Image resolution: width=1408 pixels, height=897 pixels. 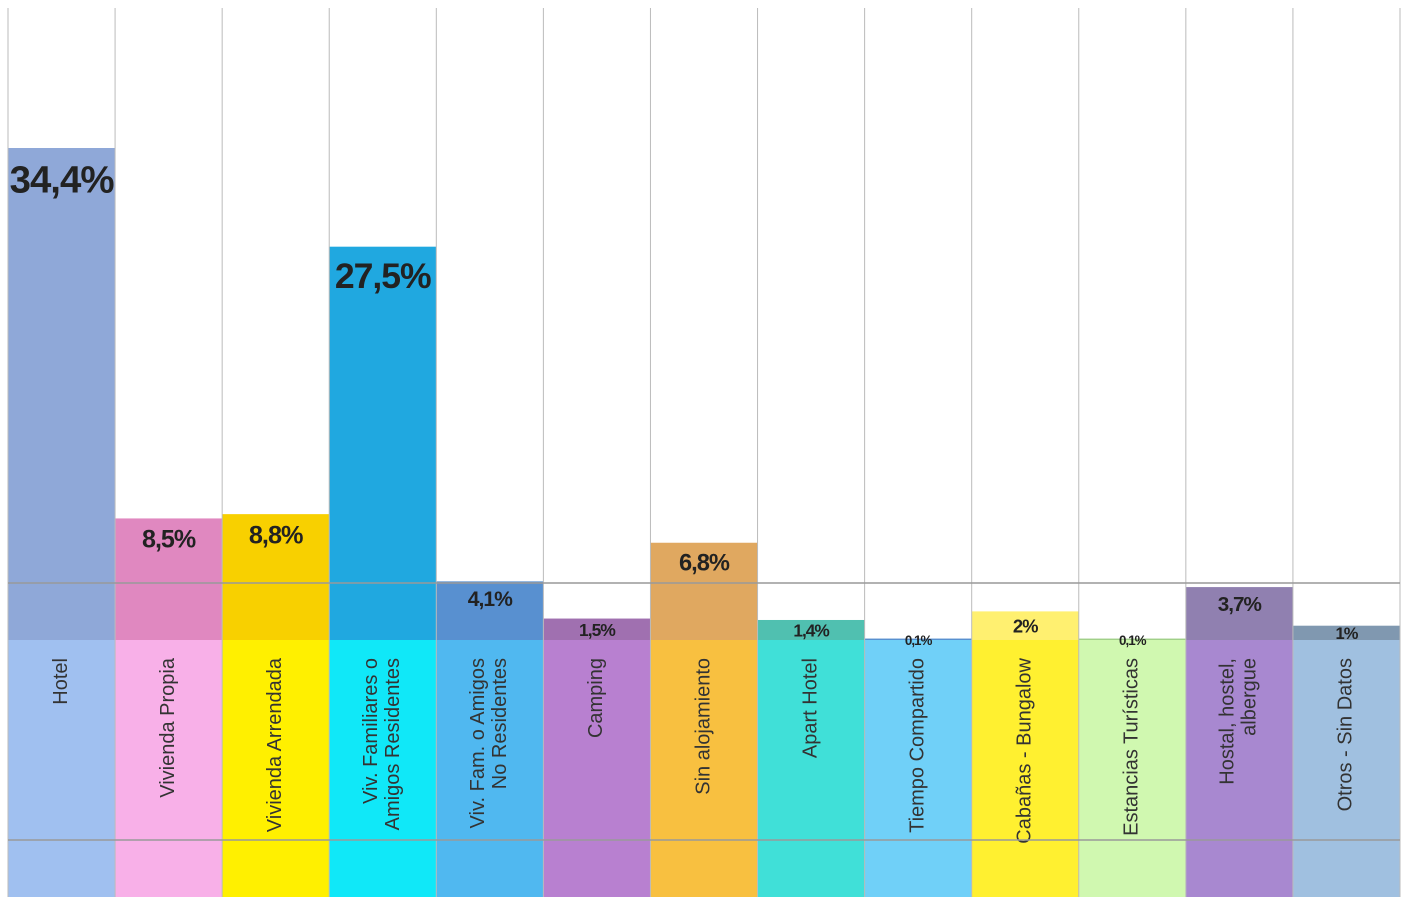 I want to click on category-label: Vivienda Propia, so click(x=168, y=727).